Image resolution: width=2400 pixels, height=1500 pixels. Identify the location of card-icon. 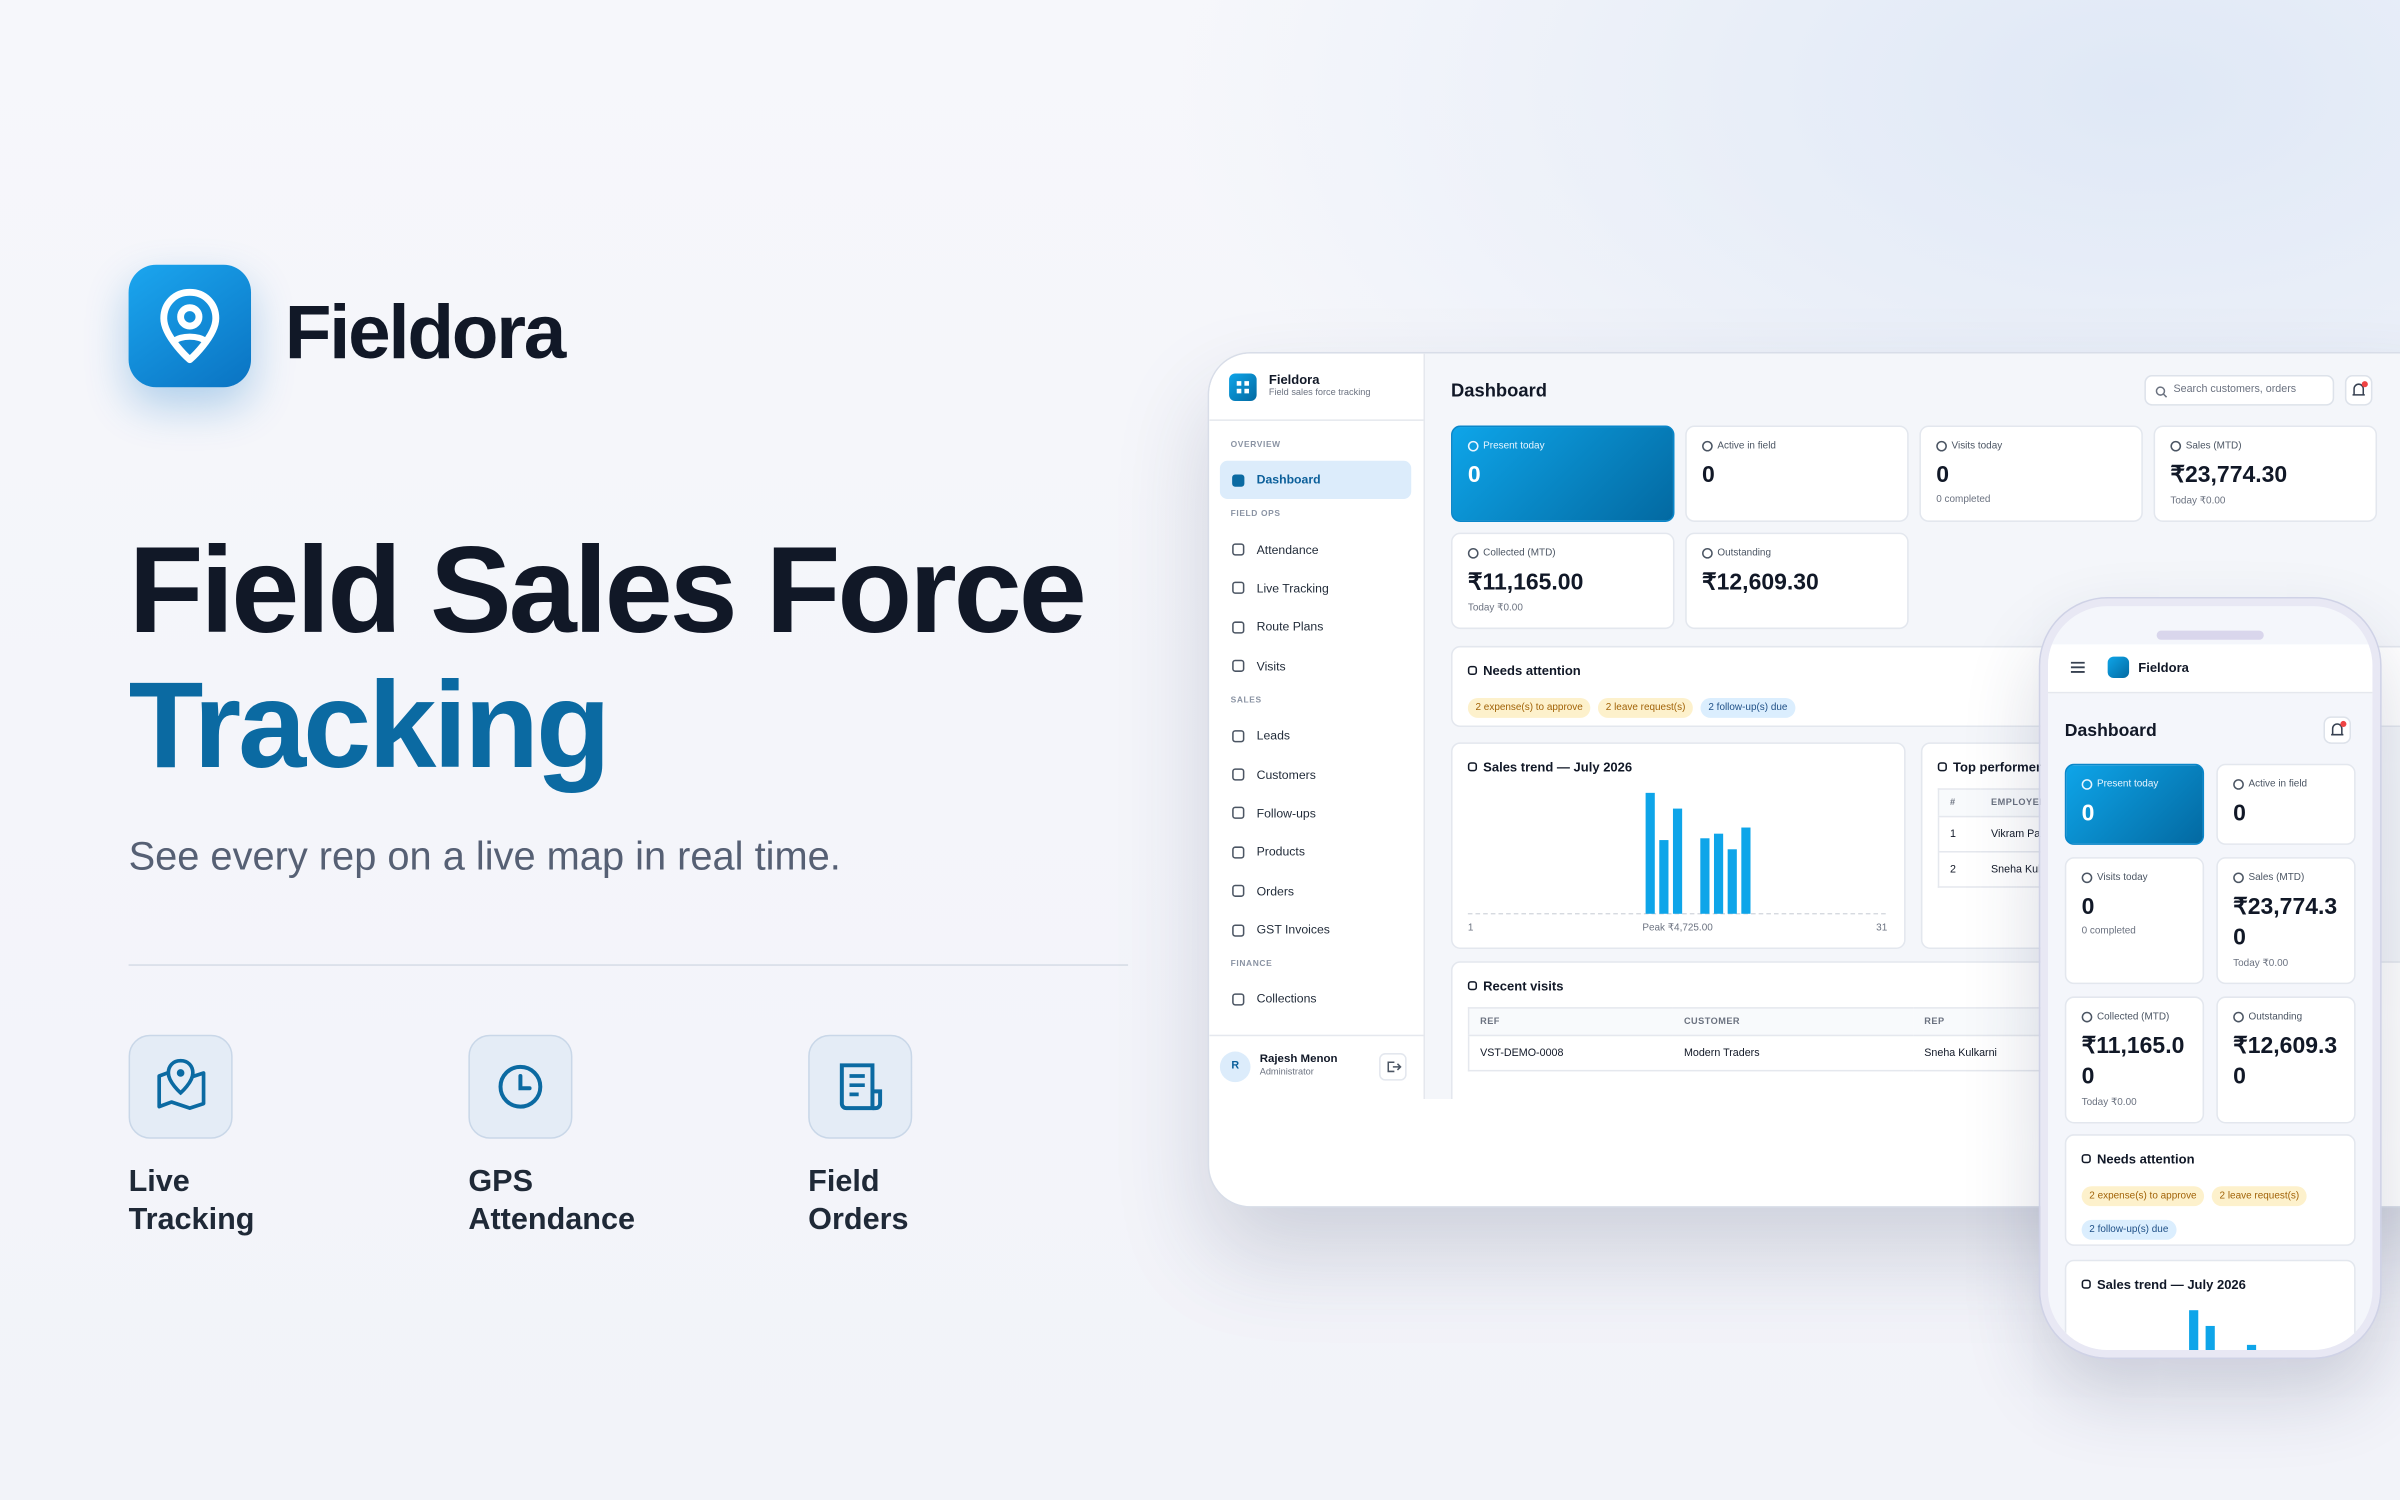
(2086, 1159).